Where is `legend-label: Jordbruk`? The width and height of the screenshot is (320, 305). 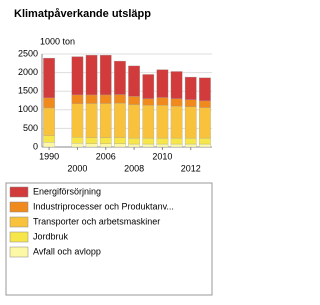
legend-label: Jordbruk is located at coordinates (51, 236).